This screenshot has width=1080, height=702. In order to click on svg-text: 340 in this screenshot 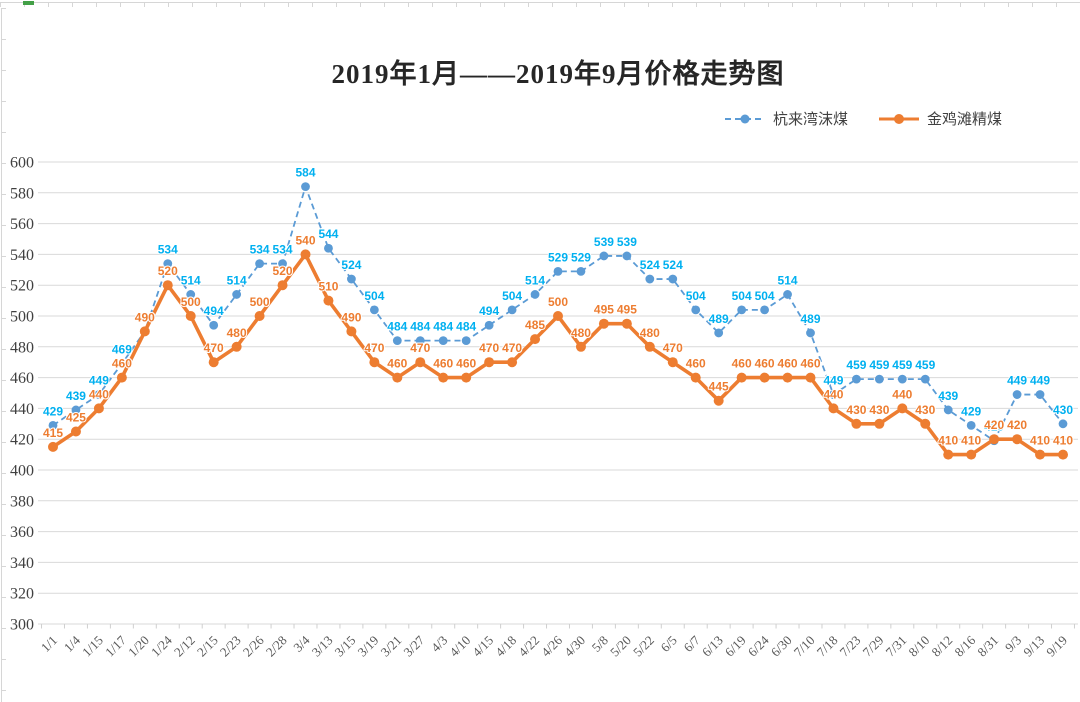, I will do `click(22, 563)`.